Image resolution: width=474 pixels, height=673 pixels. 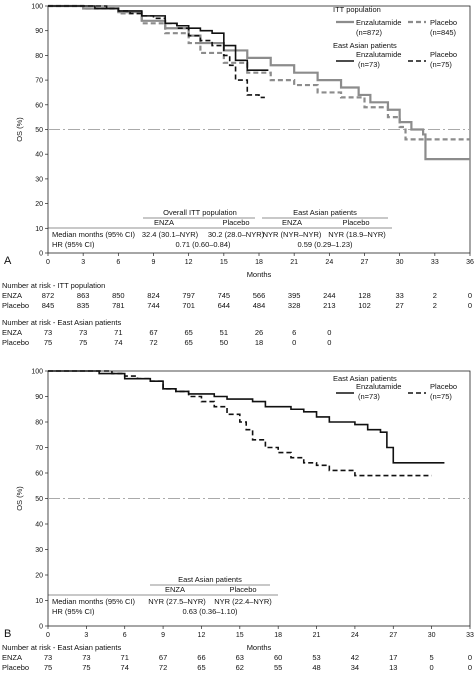 What do you see at coordinates (201, 657) in the screenshot?
I see `risk-value: 66` at bounding box center [201, 657].